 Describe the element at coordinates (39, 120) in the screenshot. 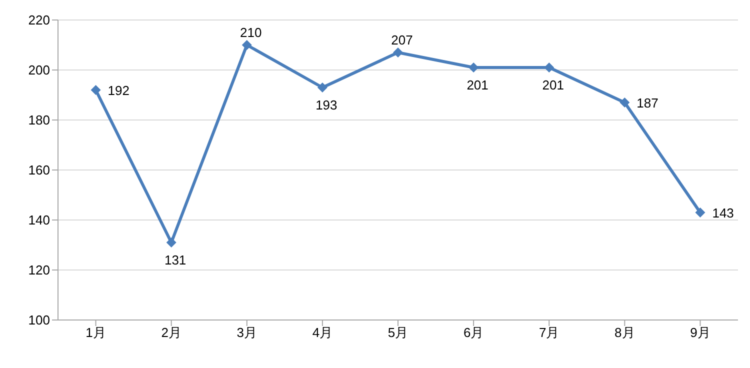

I see `y-tick-label: 180` at that location.